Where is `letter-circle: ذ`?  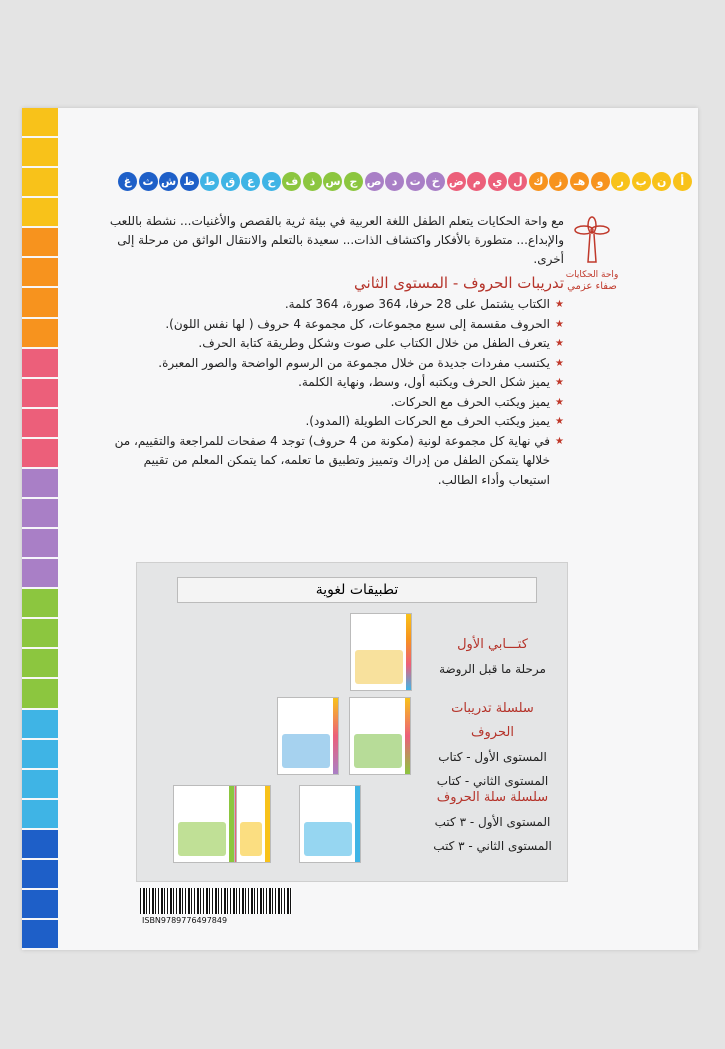
letter-circle: ذ is located at coordinates (312, 181).